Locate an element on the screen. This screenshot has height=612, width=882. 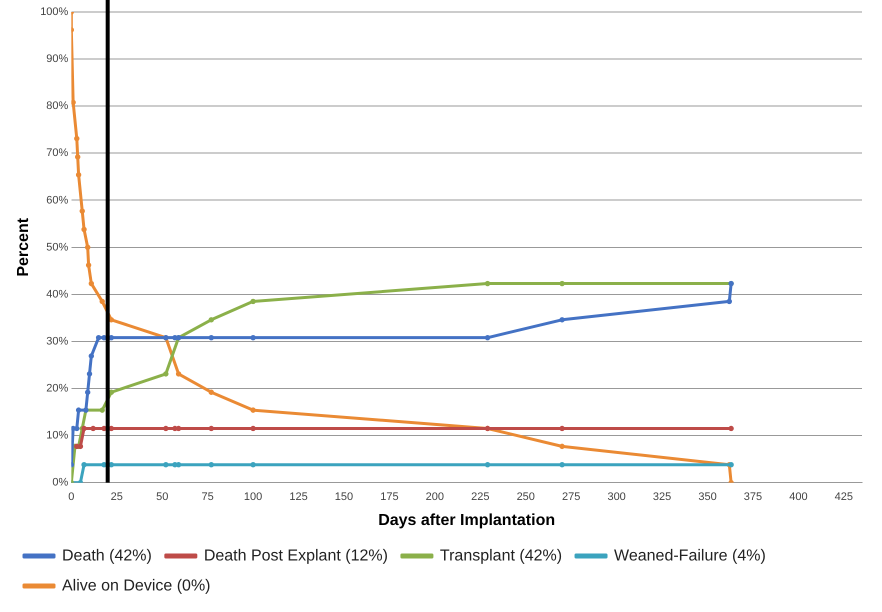
x-tick-label: 350 is located at coordinates (707, 497).